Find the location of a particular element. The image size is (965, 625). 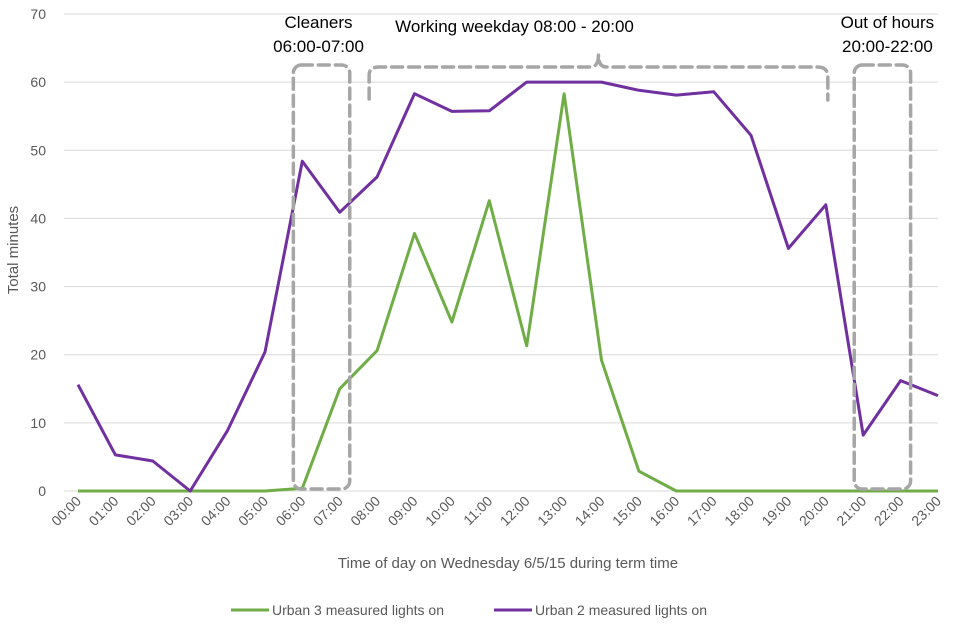

x-tick-label: 19:00 is located at coordinates (776, 511).